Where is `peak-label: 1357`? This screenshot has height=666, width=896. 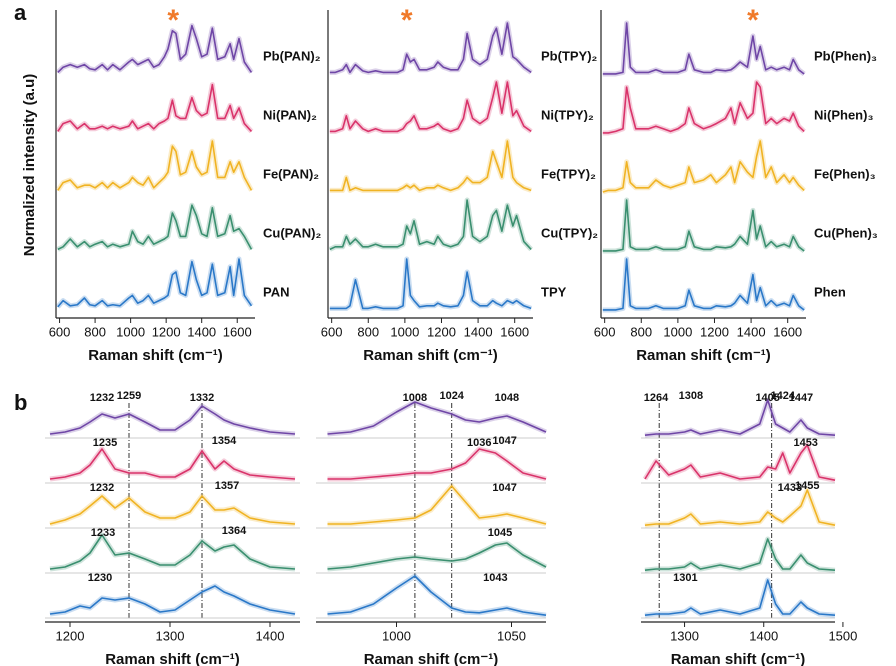 peak-label: 1357 is located at coordinates (227, 486).